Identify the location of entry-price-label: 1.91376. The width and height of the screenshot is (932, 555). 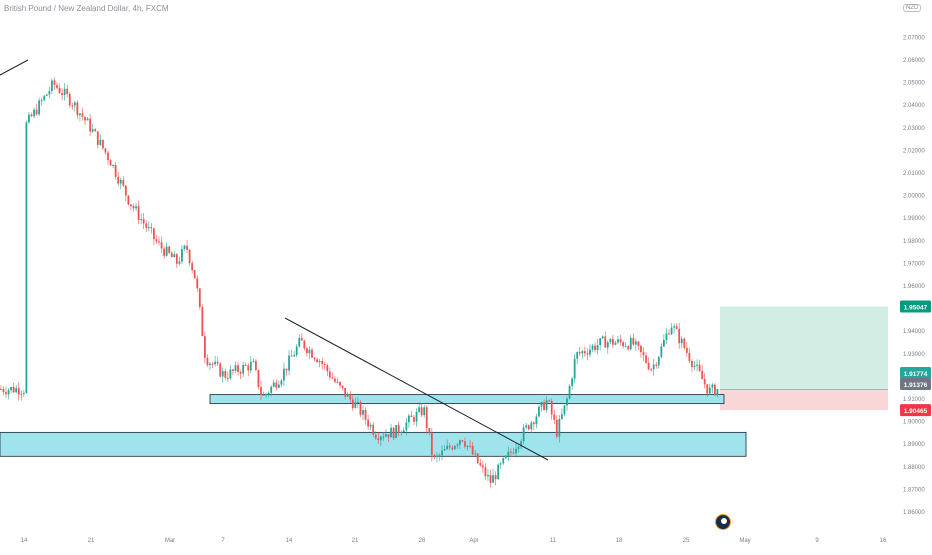
(916, 385).